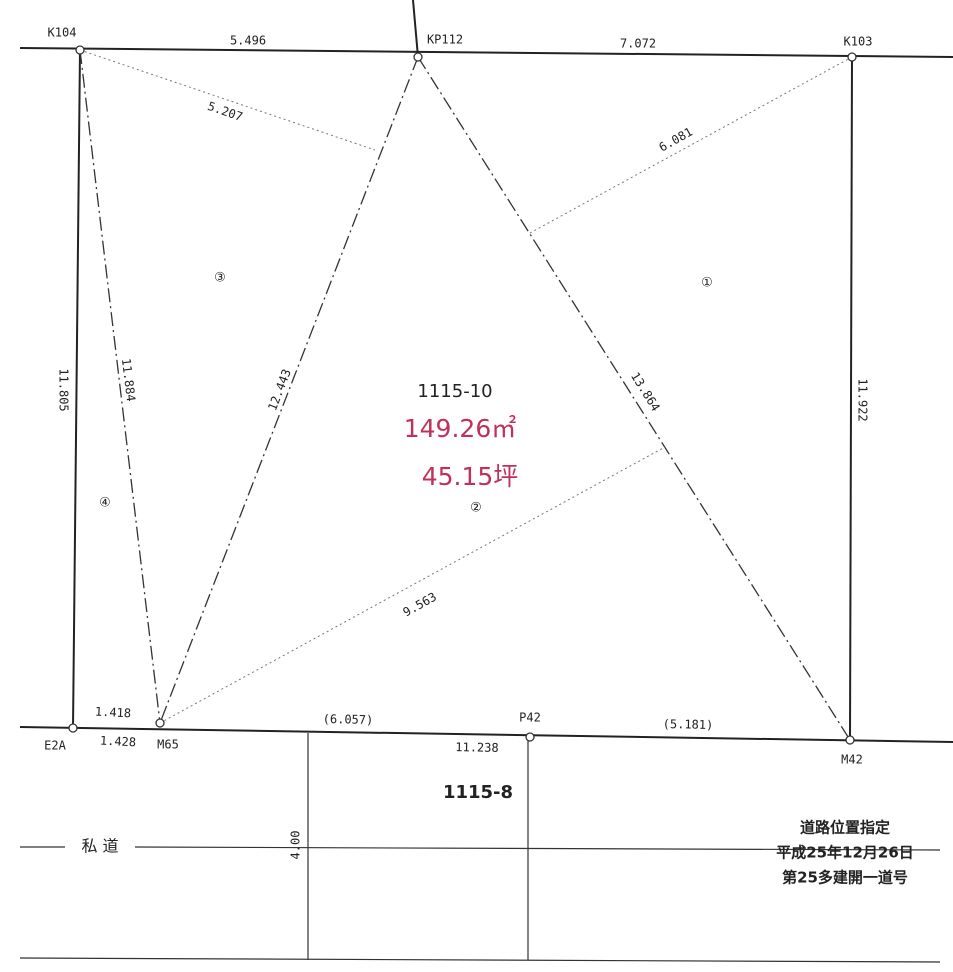 This screenshot has width=953, height=972. I want to click on distance-label: (6.057), so click(348, 719).